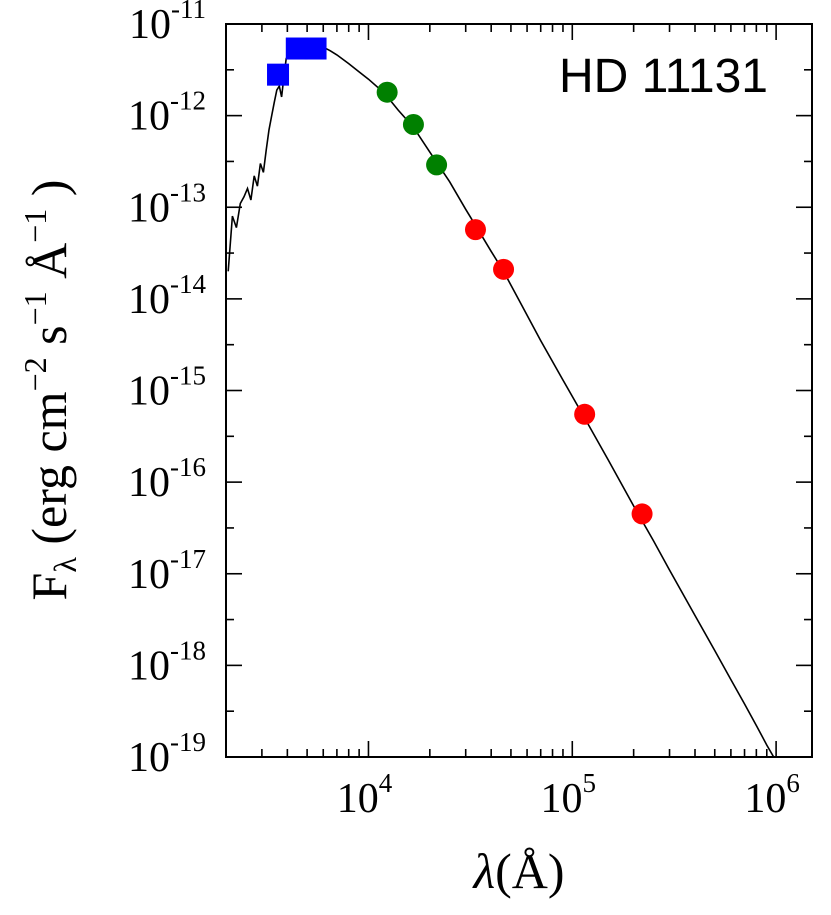  Describe the element at coordinates (35, 374) in the screenshot. I see `y-axis-title-part: −2` at that location.